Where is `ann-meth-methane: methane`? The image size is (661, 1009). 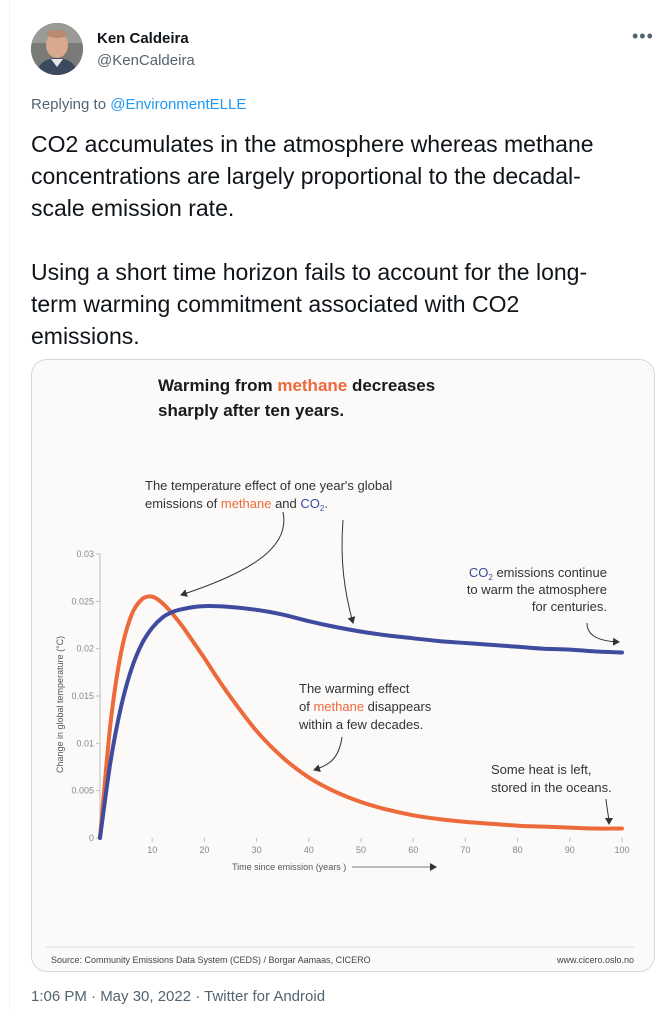
ann-meth-methane: methane is located at coordinates (338, 706).